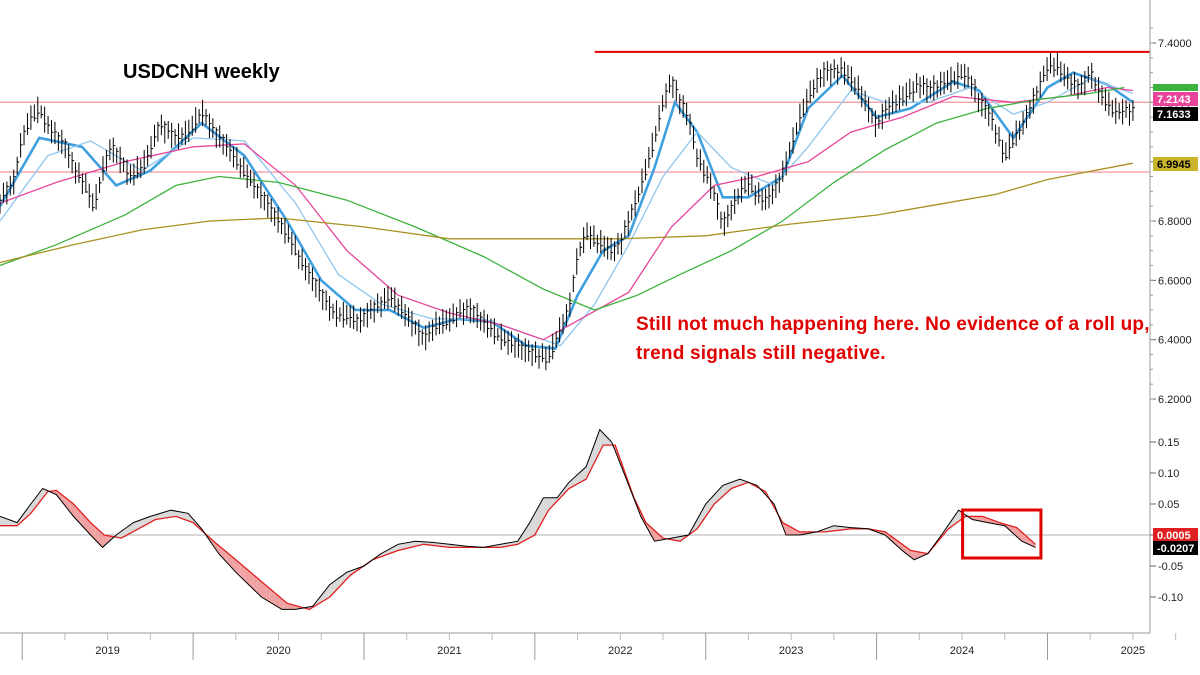 Image resolution: width=1200 pixels, height=675 pixels. Describe the element at coordinates (107, 651) in the screenshot. I see `x-tick-label: 2019` at that location.